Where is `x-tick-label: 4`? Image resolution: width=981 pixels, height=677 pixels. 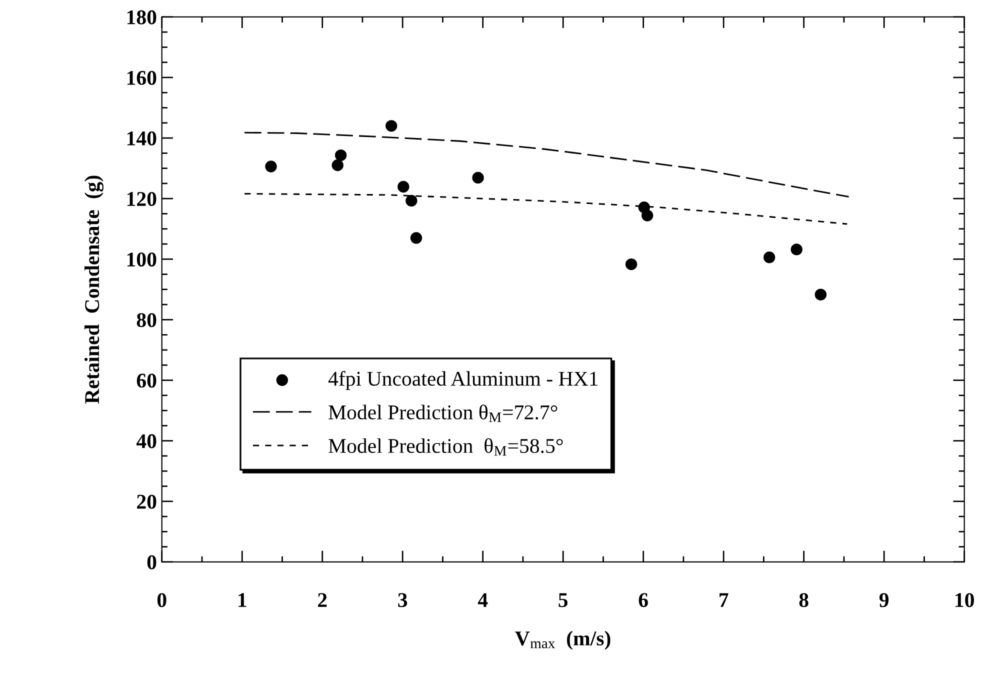
x-tick-label: 4 is located at coordinates (483, 600).